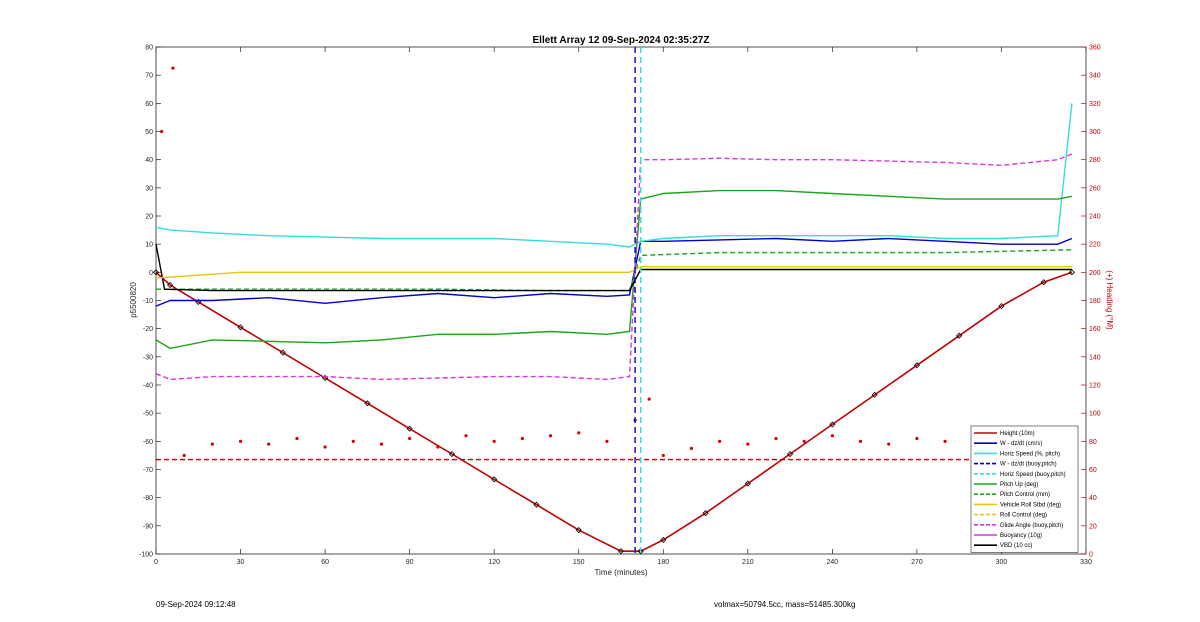 This screenshot has height=622, width=1200. I want to click on x-tick-label: 210, so click(748, 562).